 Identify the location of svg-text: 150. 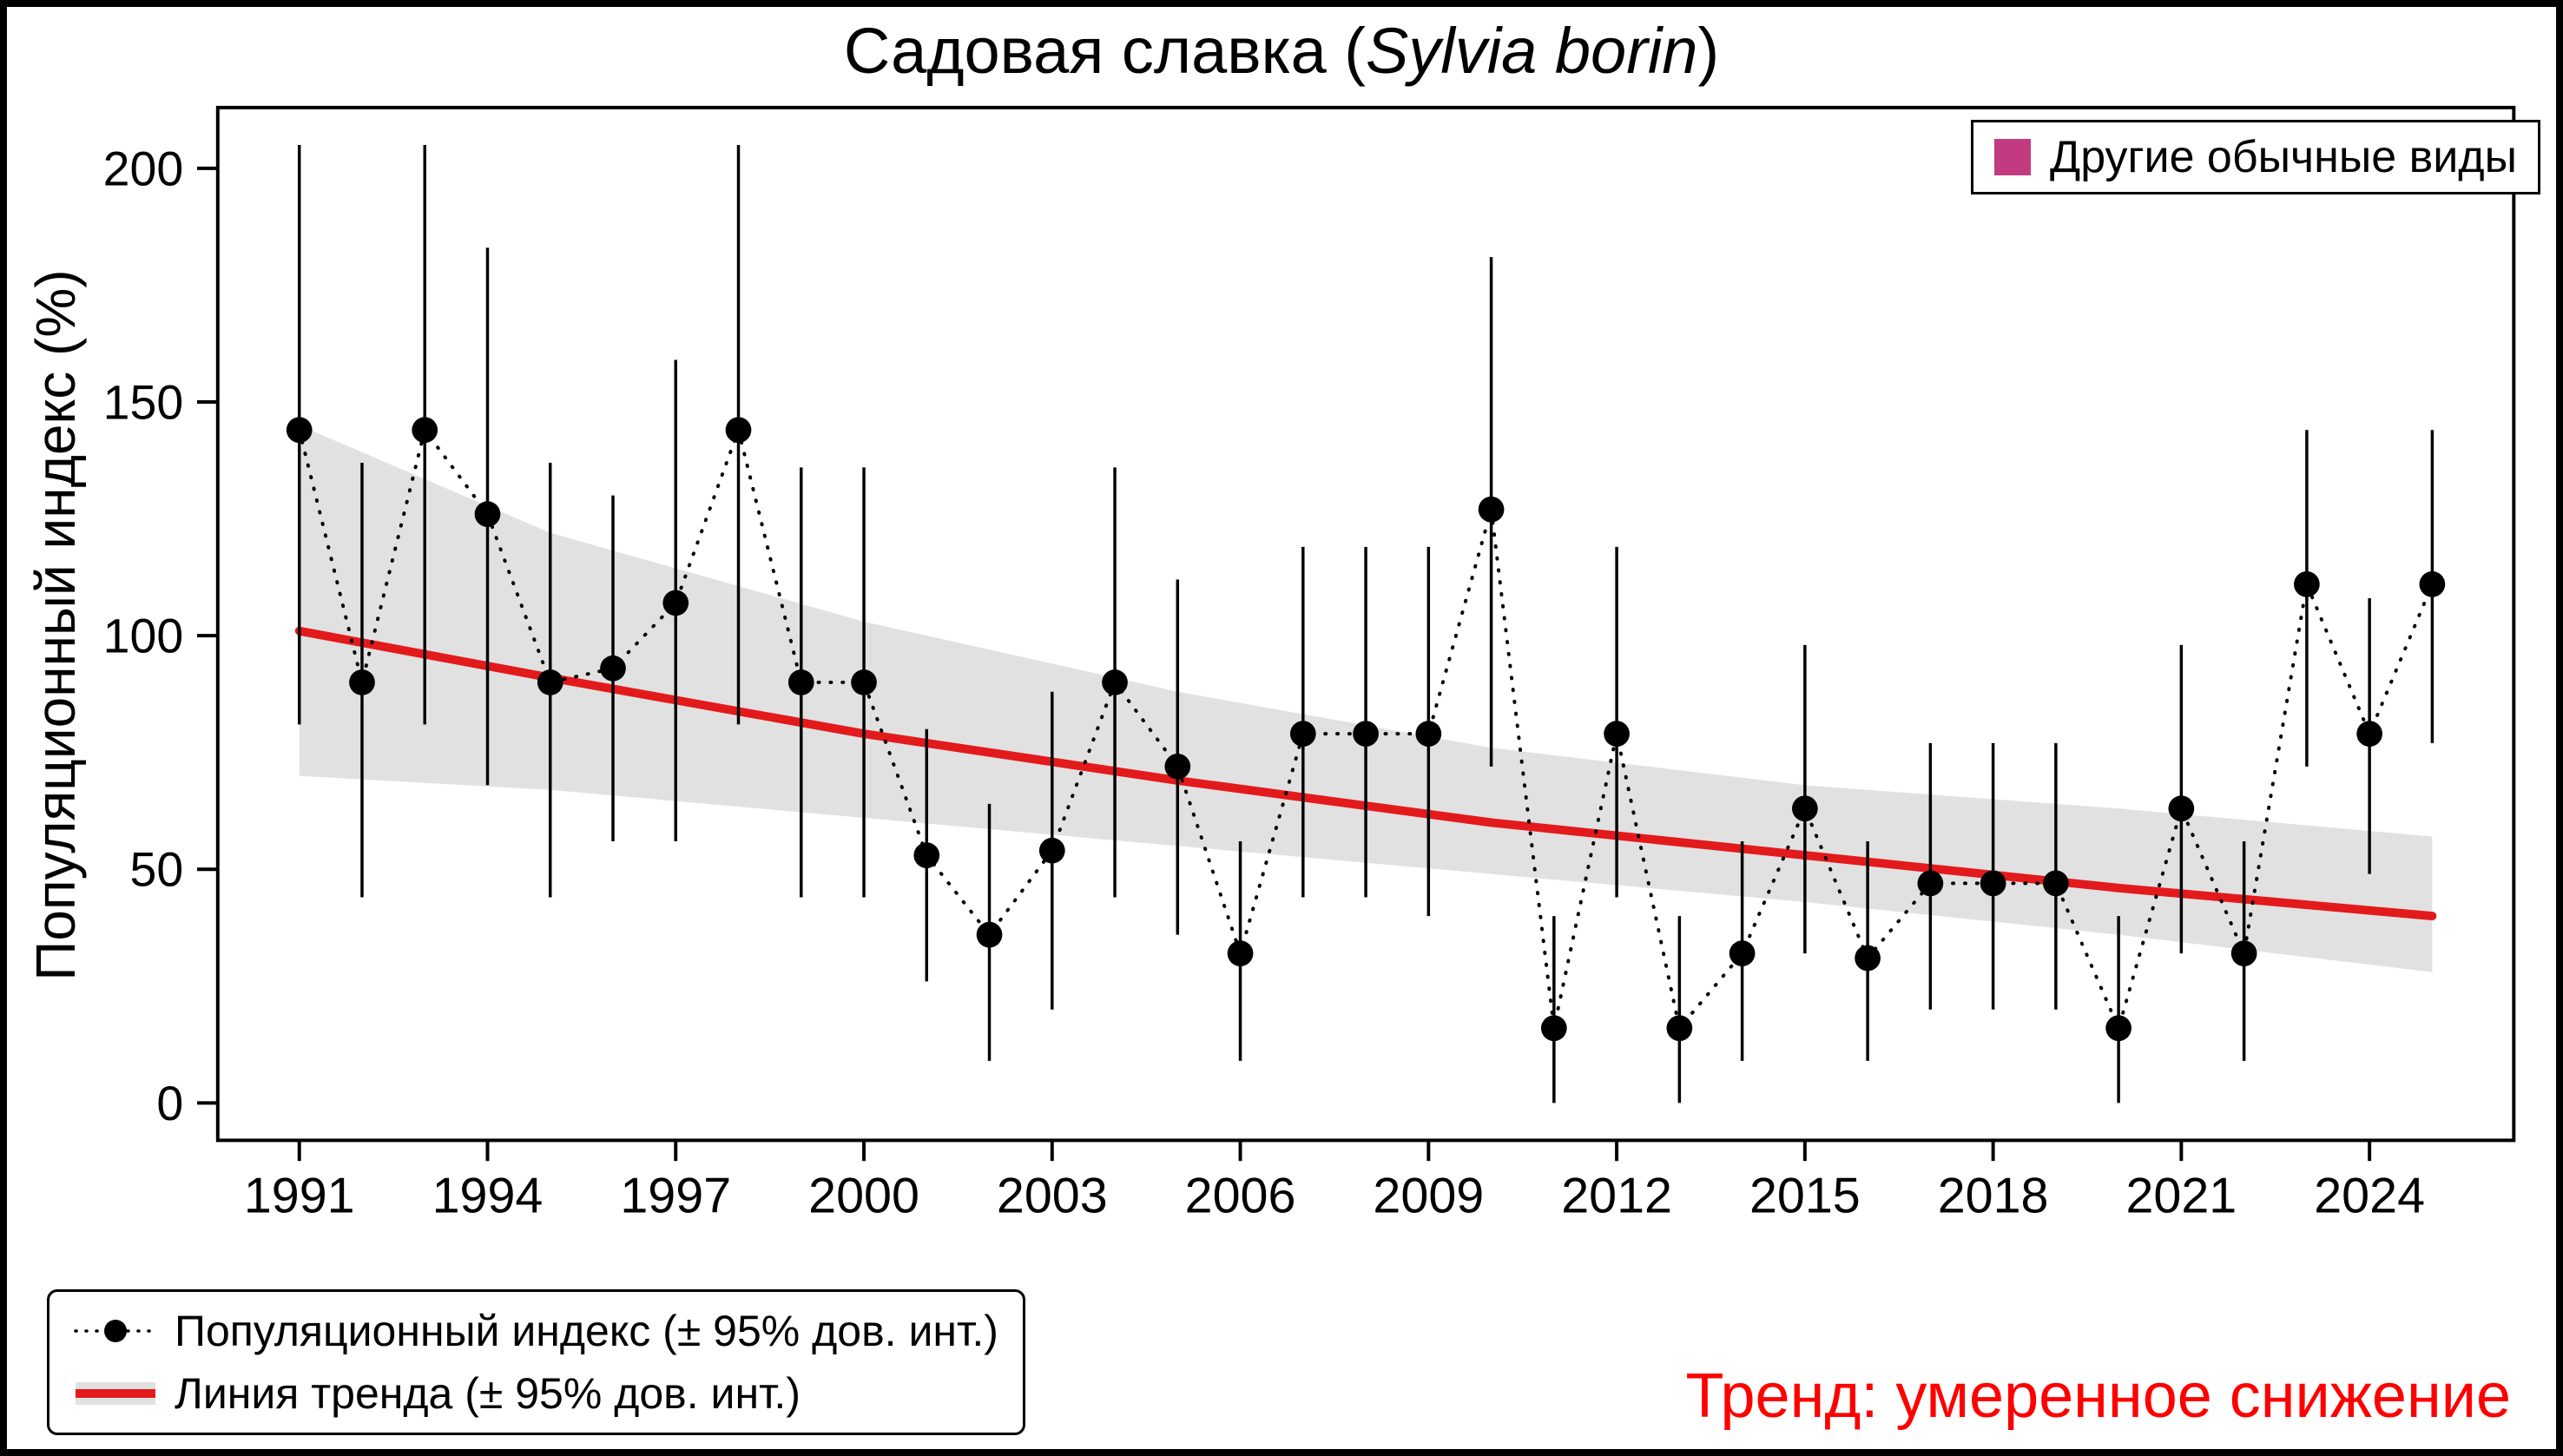
(143, 402).